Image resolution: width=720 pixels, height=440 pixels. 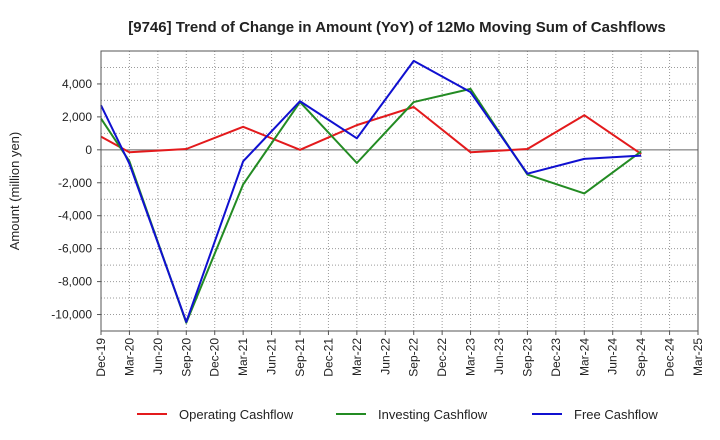 What do you see at coordinates (14, 191) in the screenshot?
I see `y-axis-label: Amount (million yen)` at bounding box center [14, 191].